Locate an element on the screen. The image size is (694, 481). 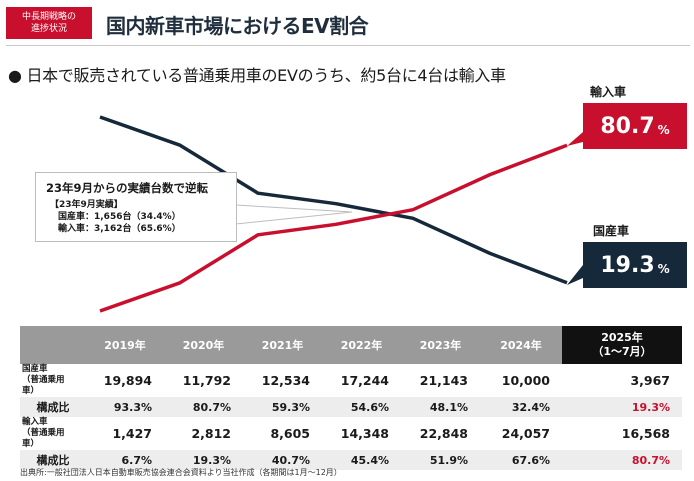
import-series-name: 輸入車 is located at coordinates (608, 92).